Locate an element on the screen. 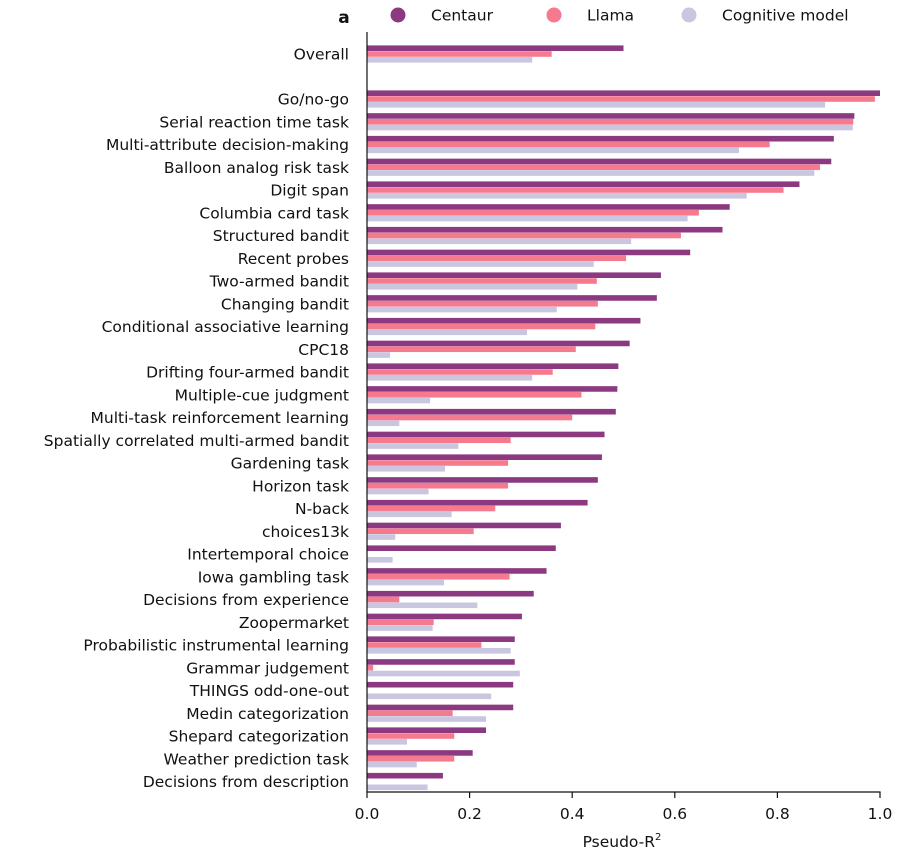  category-label: Conditional associative learning is located at coordinates (225, 327).